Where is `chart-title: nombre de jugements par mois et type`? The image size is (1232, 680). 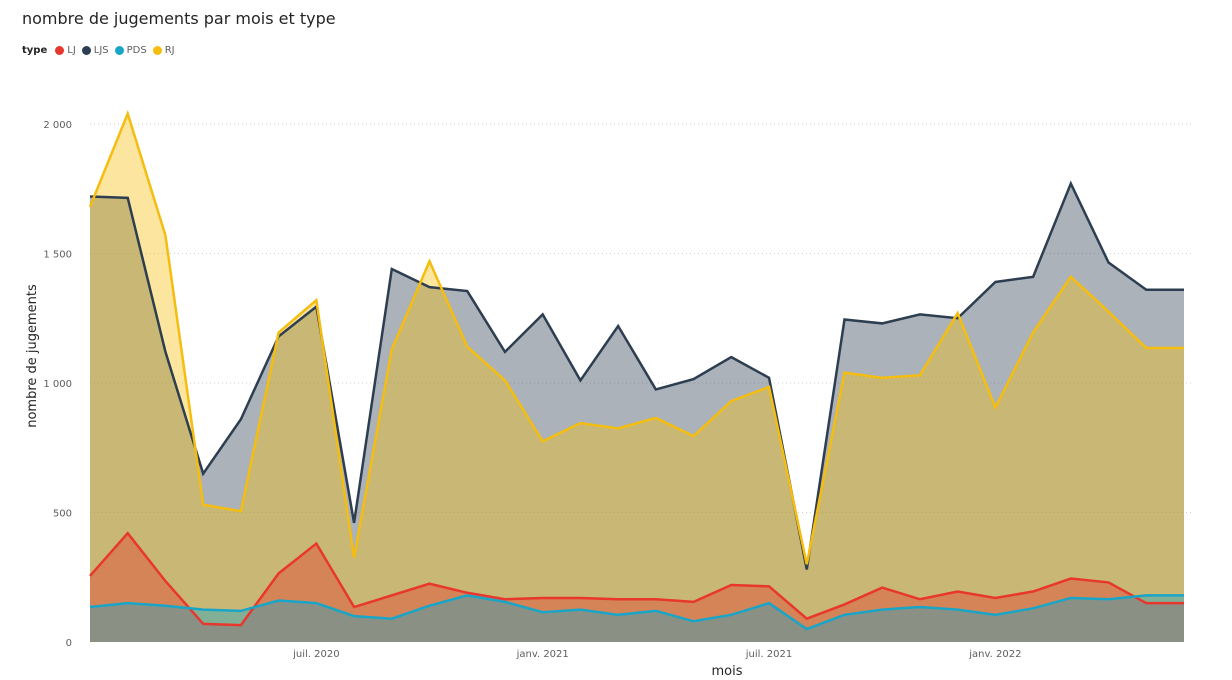
chart-title: nombre de jugements par mois et type is located at coordinates (179, 18).